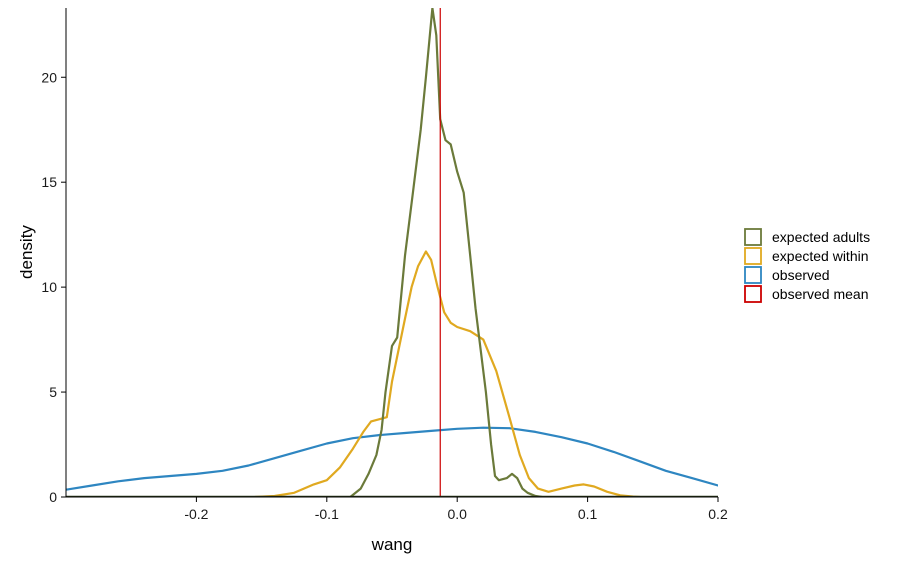 This screenshot has height=561, width=901. What do you see at coordinates (753, 256) in the screenshot?
I see `legend-key-expected-within` at bounding box center [753, 256].